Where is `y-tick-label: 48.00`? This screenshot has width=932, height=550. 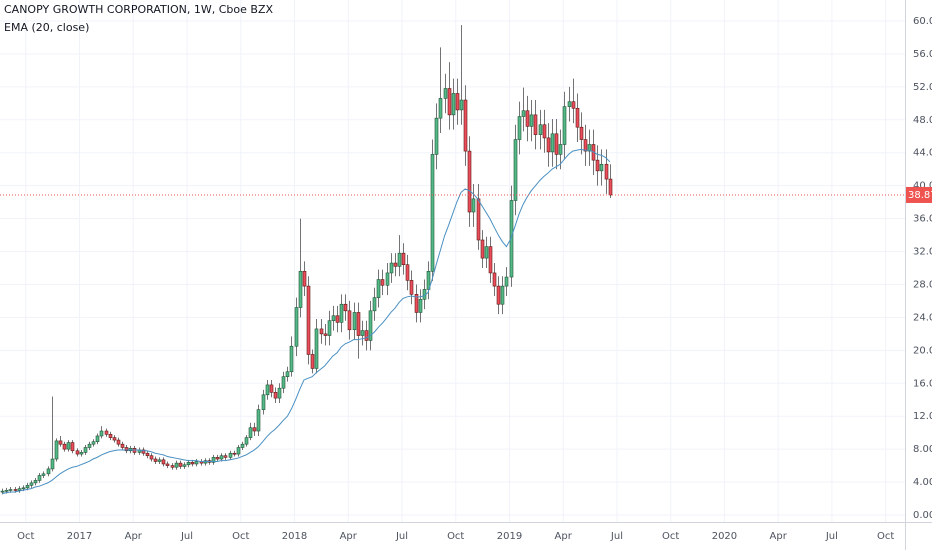 y-tick-label: 48.00 is located at coordinates (922, 120).